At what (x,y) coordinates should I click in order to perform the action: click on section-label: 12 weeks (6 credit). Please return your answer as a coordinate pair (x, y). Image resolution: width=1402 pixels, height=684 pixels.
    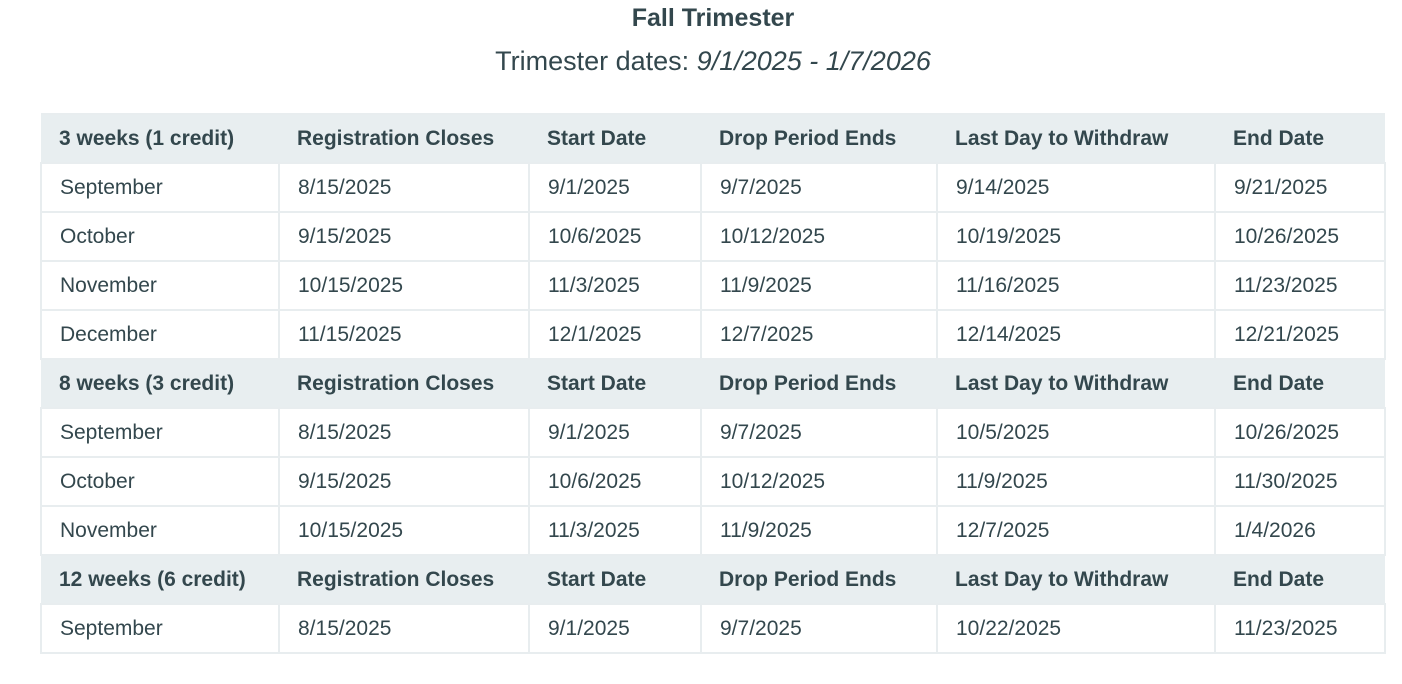
    Looking at the image, I should click on (160, 579).